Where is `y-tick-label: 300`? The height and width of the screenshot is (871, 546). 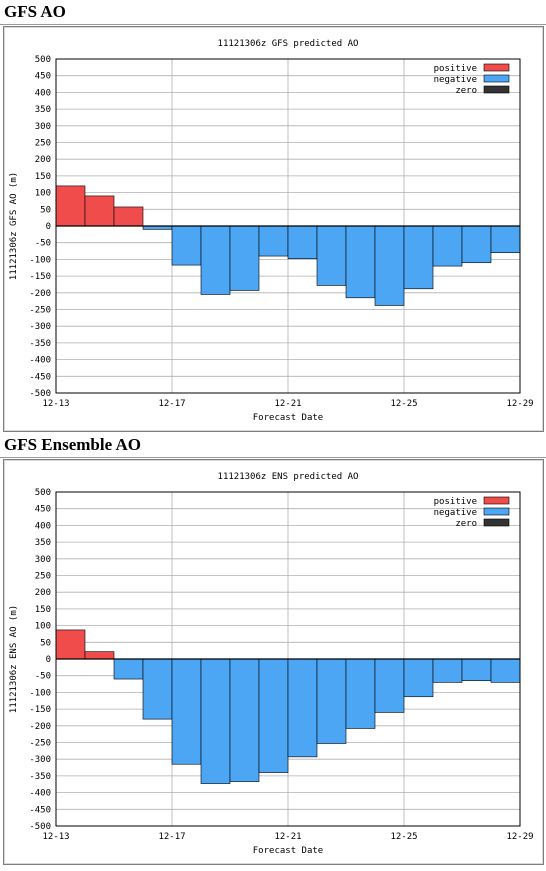 y-tick-label: 300 is located at coordinates (43, 127).